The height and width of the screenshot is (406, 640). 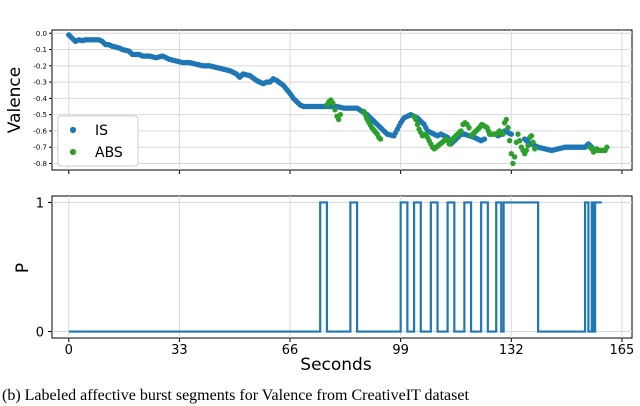 What do you see at coordinates (179, 350) in the screenshot?
I see `probability-x-tick-label: 33` at bounding box center [179, 350].